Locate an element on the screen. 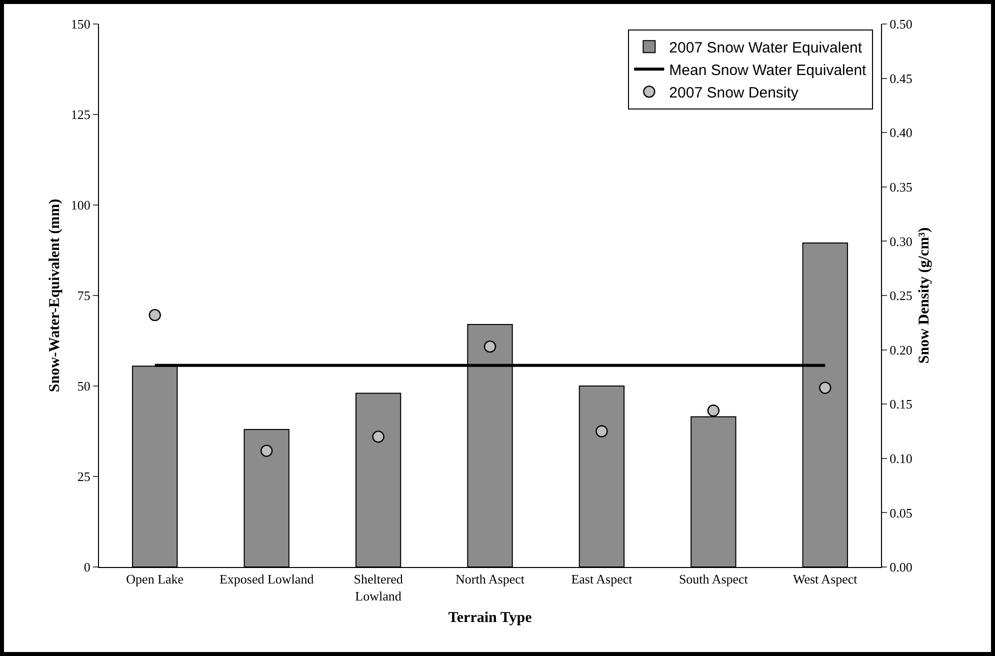 This screenshot has width=995, height=656. x-tick-label: South Aspect is located at coordinates (713, 579).